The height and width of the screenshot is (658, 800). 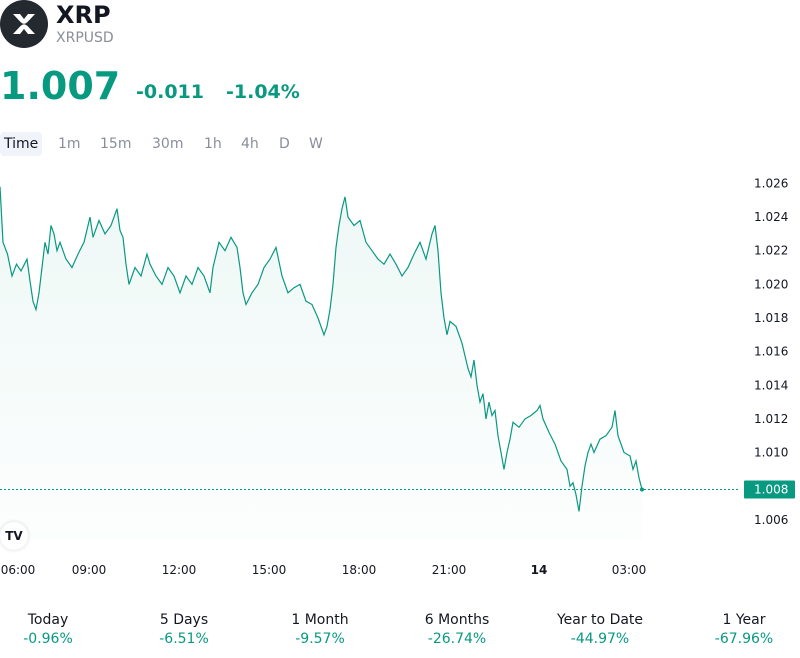 What do you see at coordinates (59, 629) in the screenshot?
I see `perf-today: Today -0.96%` at bounding box center [59, 629].